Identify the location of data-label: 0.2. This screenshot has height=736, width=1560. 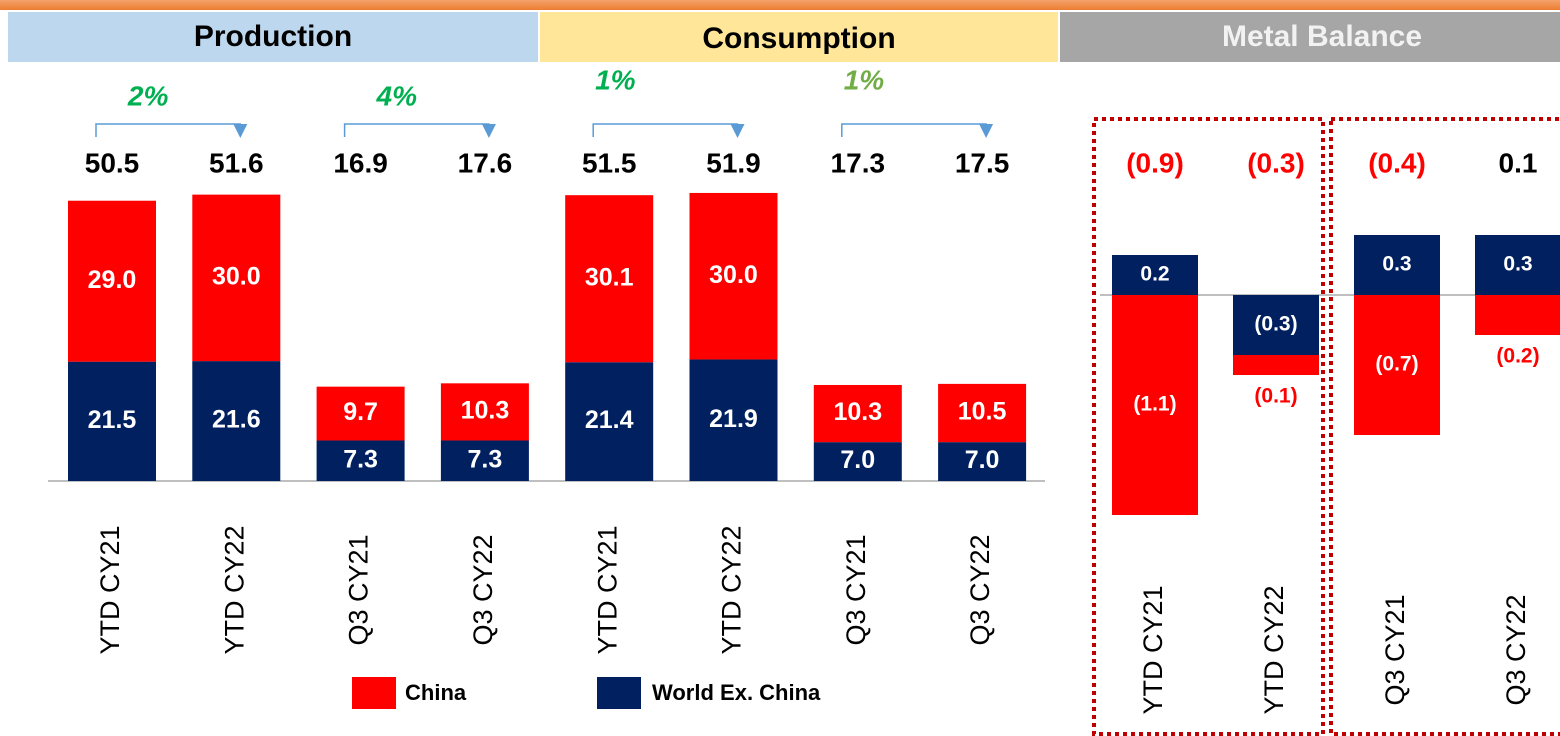
(1154, 274).